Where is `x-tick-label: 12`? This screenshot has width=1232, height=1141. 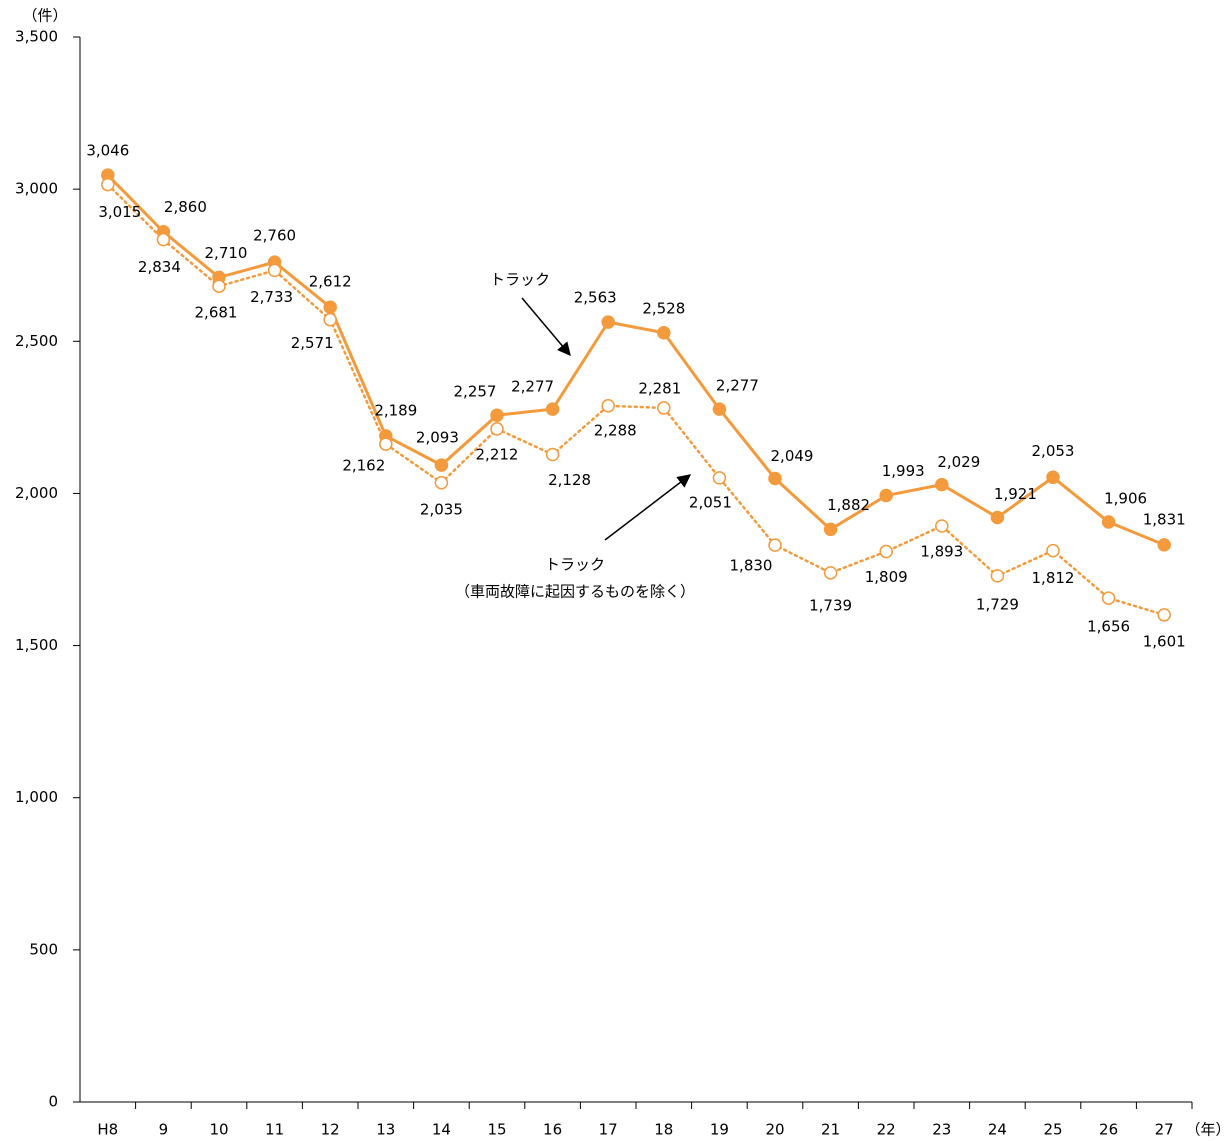 x-tick-label: 12 is located at coordinates (330, 1130).